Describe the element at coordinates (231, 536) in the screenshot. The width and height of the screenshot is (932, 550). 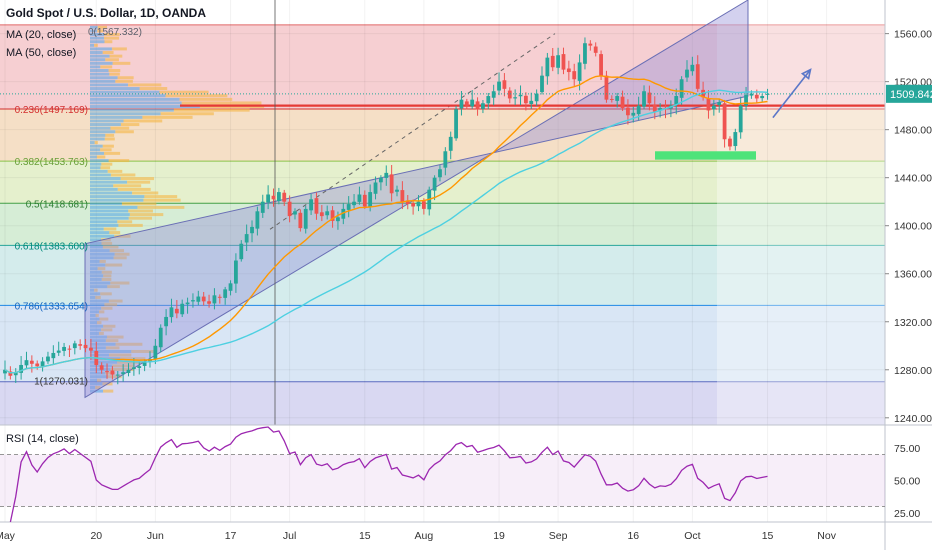
I see `time-tick-label: 17` at that location.